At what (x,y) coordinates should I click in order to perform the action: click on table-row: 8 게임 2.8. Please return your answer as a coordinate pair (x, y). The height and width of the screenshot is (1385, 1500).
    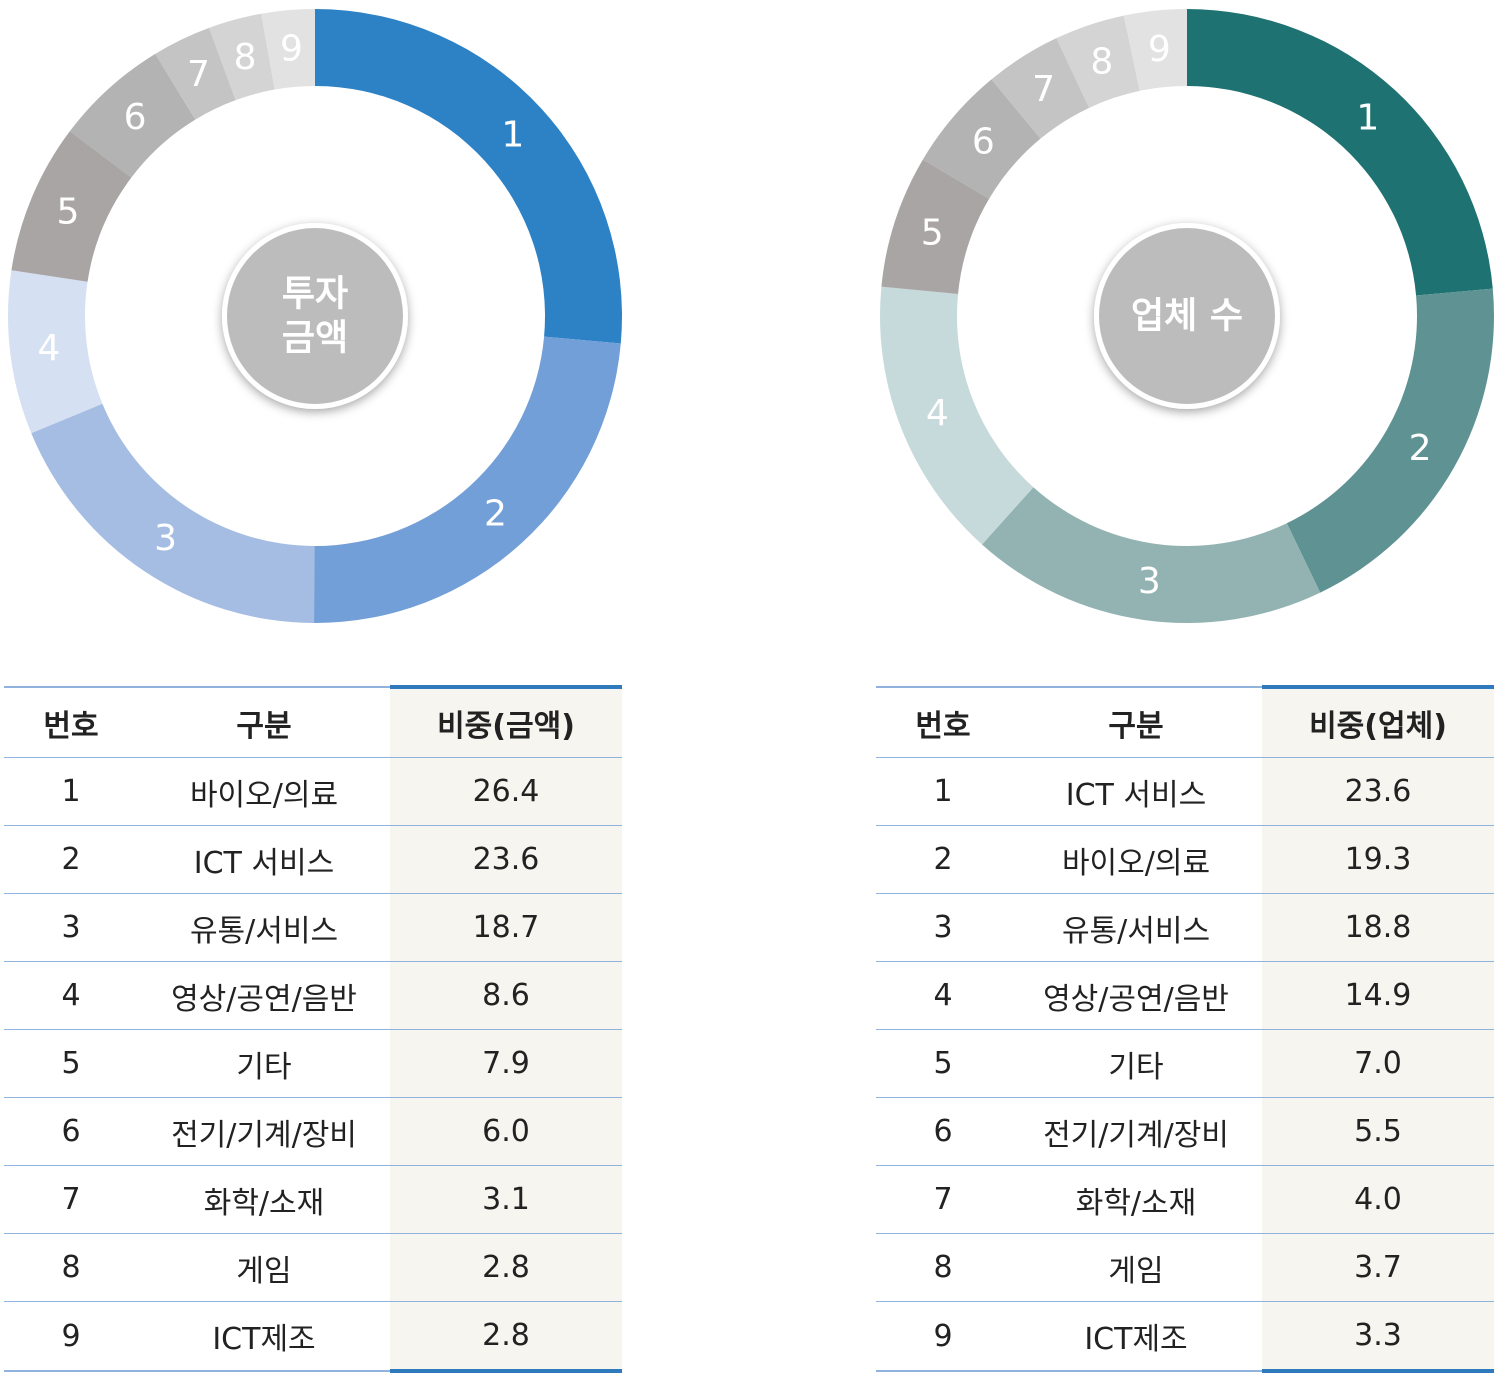
    Looking at the image, I should click on (313, 1267).